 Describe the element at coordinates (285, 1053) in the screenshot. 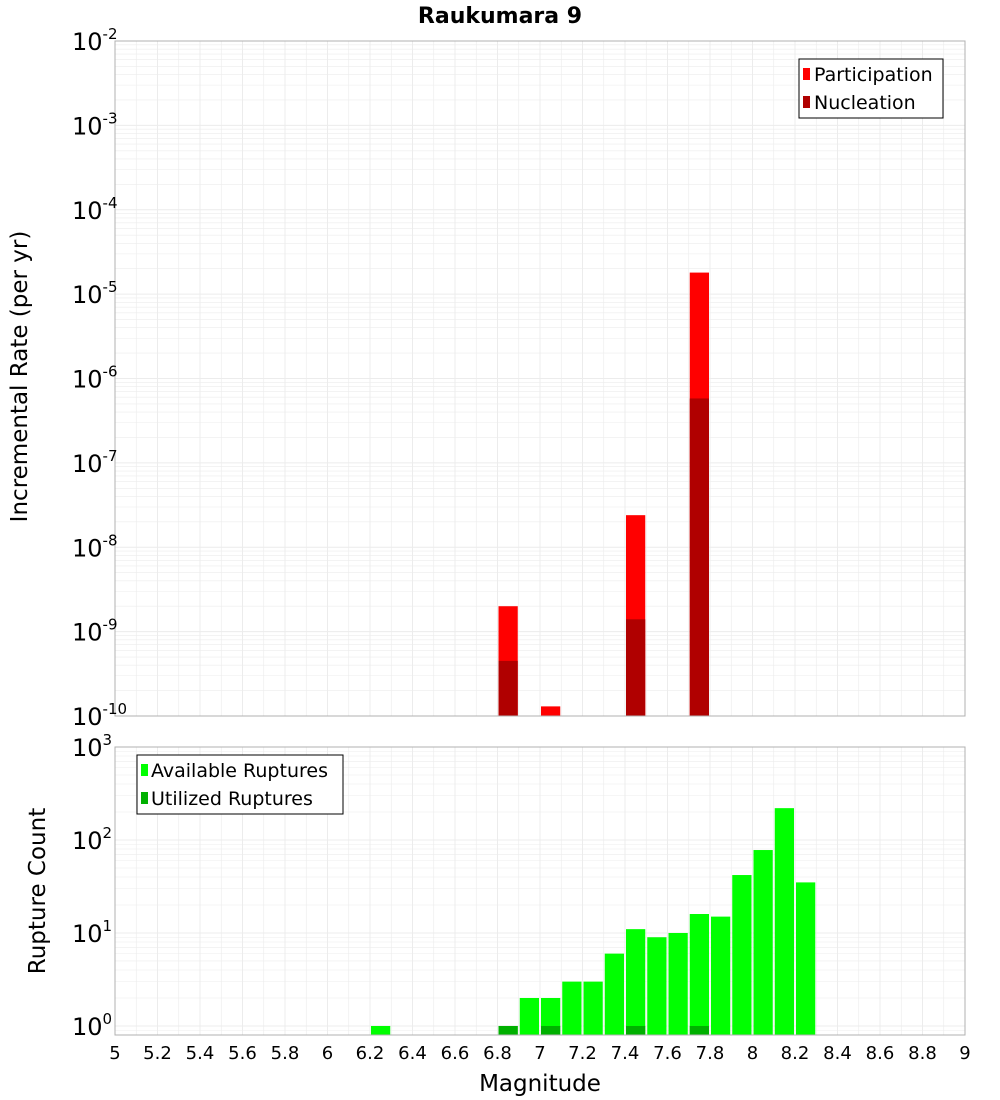

I see `x-tick-label: 5.8` at that location.